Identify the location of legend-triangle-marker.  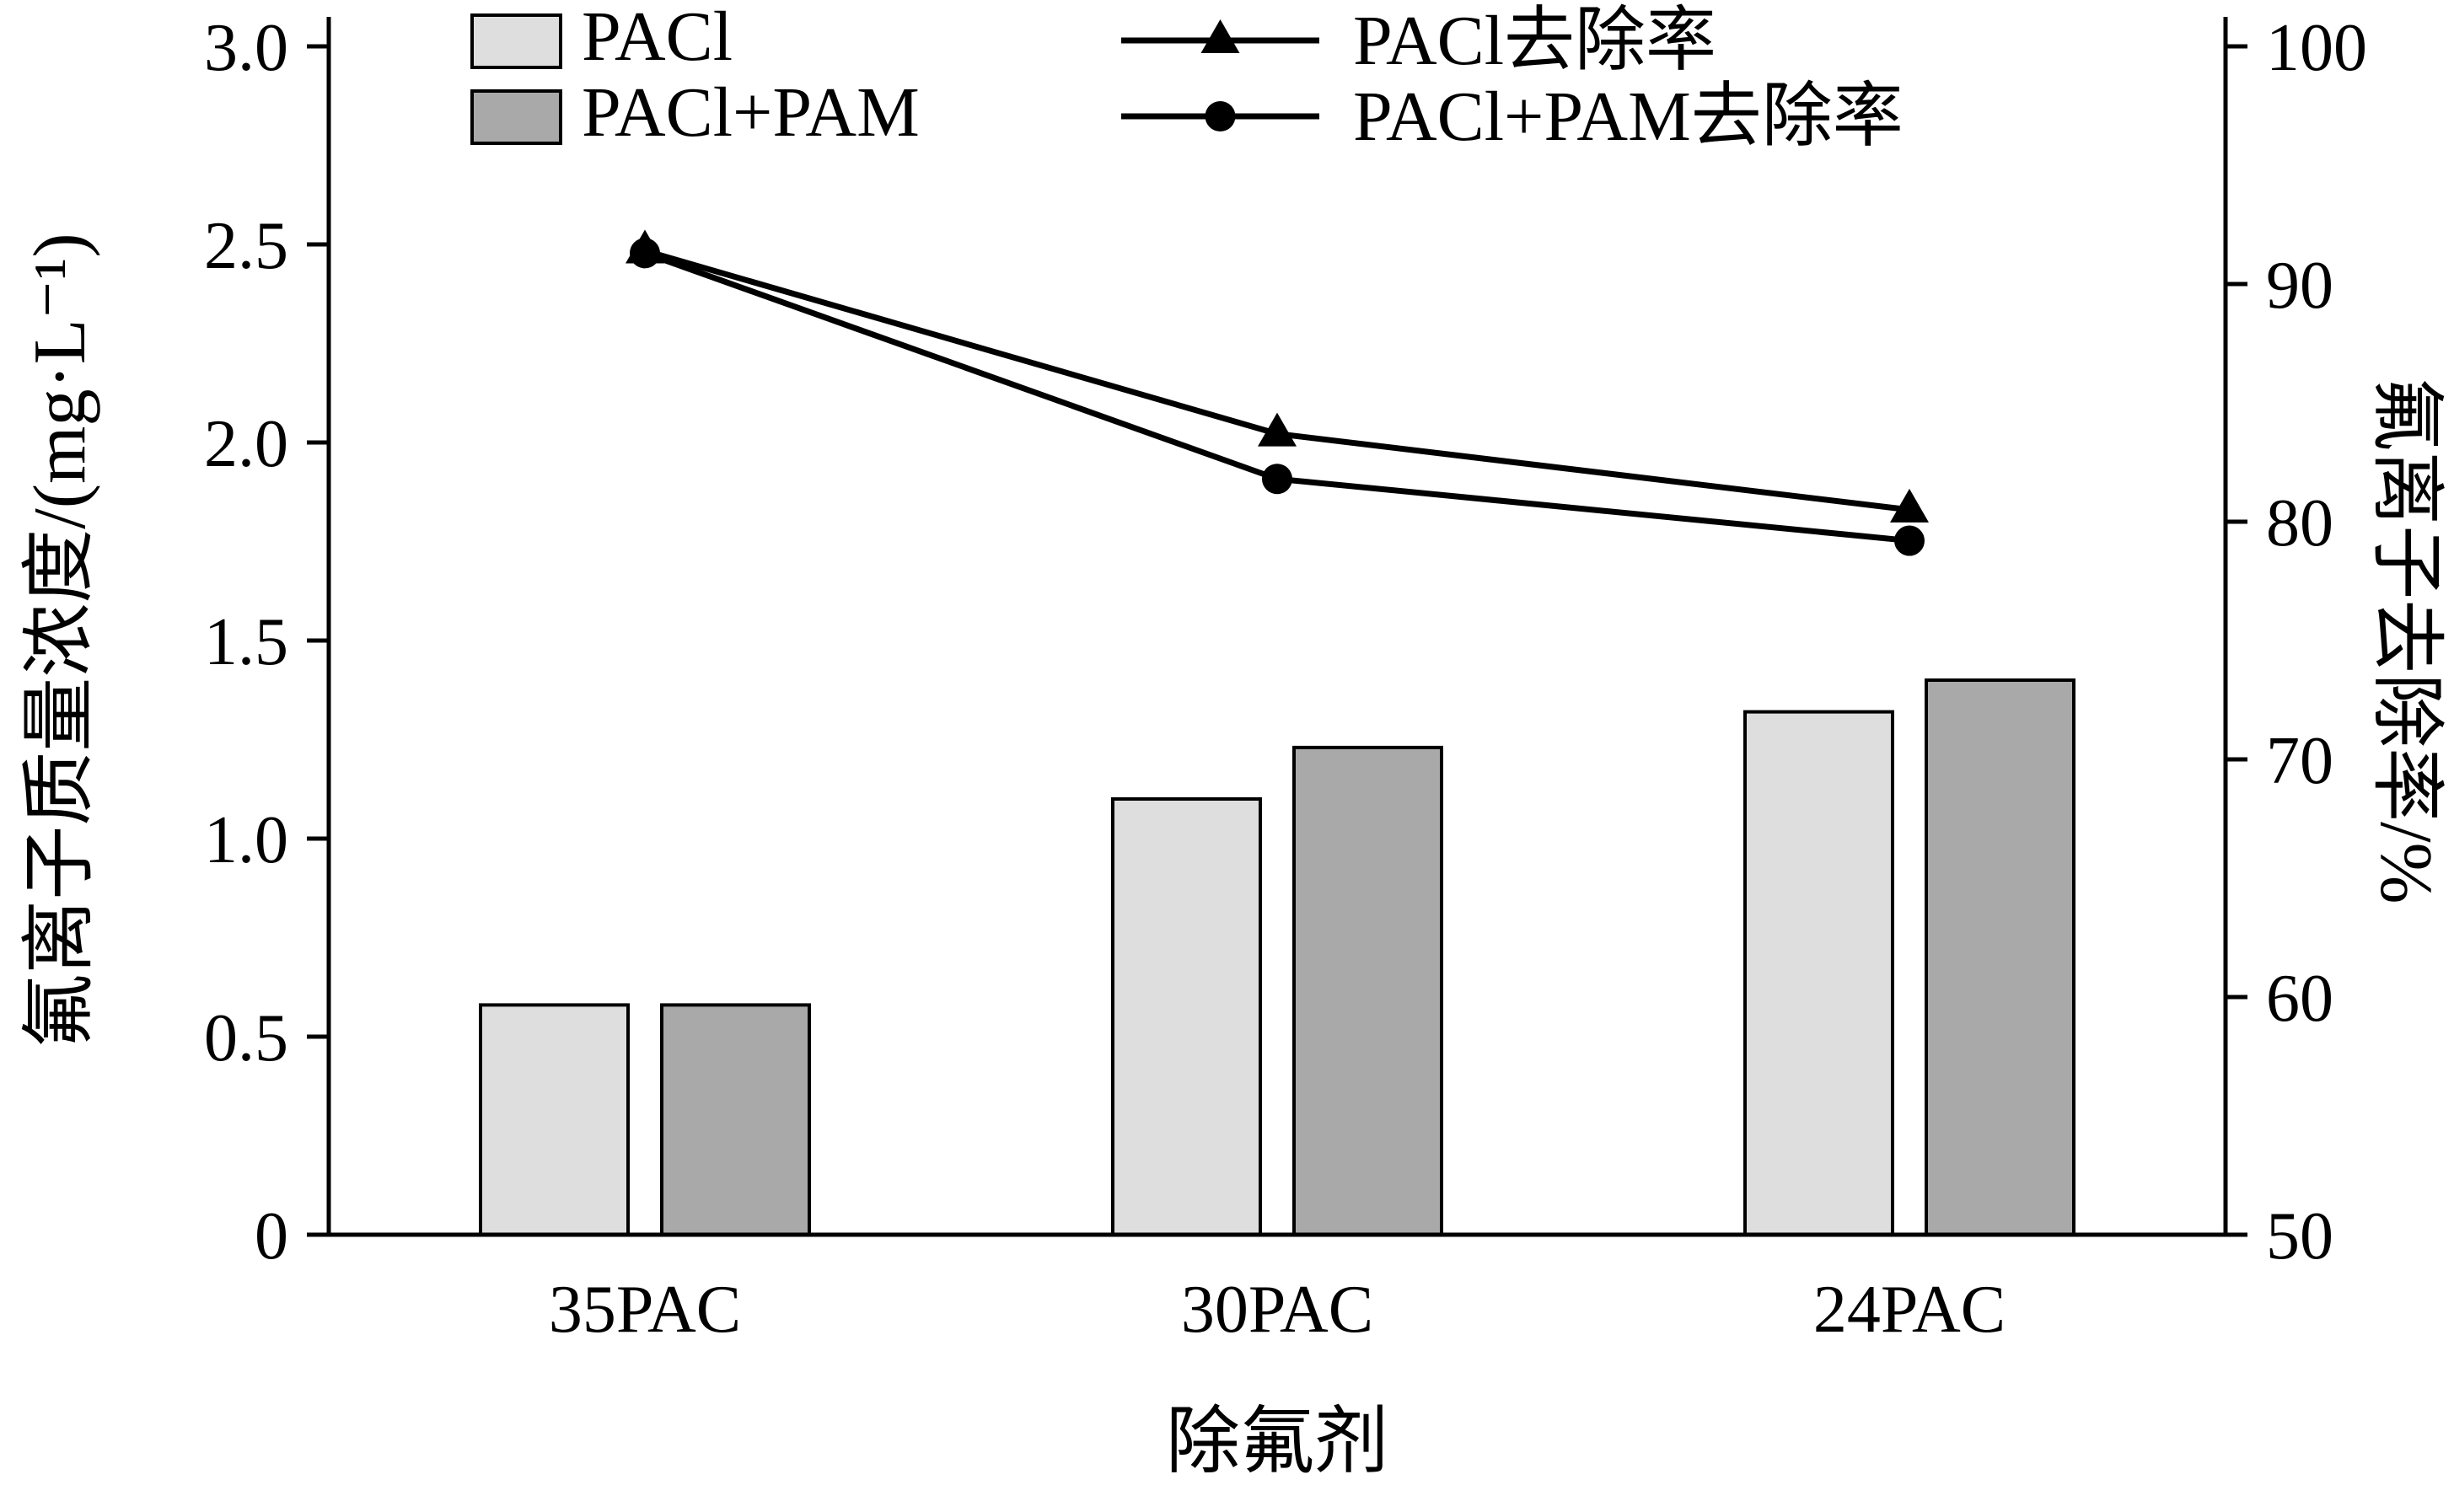
(1220, 36).